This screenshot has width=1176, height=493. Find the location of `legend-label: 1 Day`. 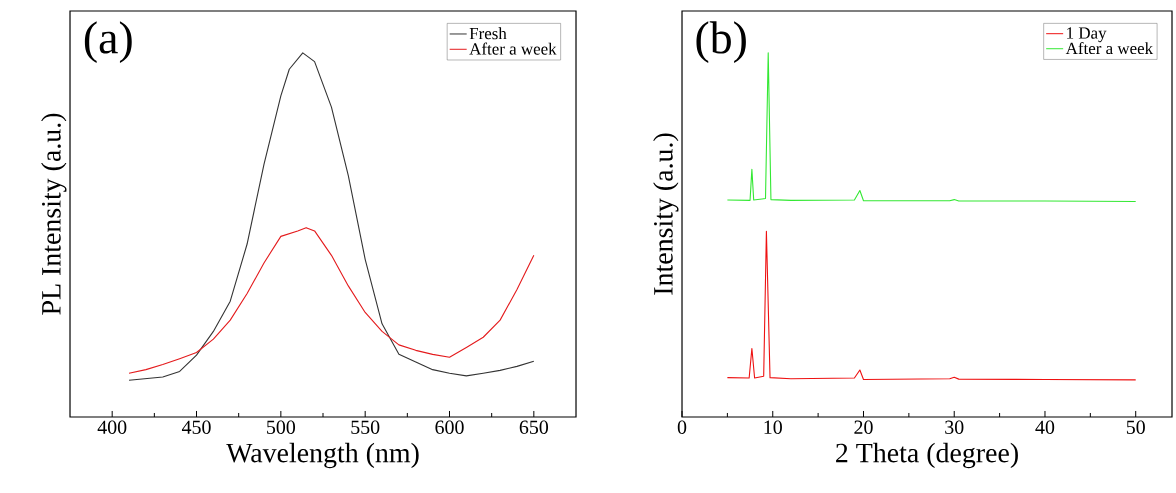

legend-label: 1 Day is located at coordinates (1087, 35).